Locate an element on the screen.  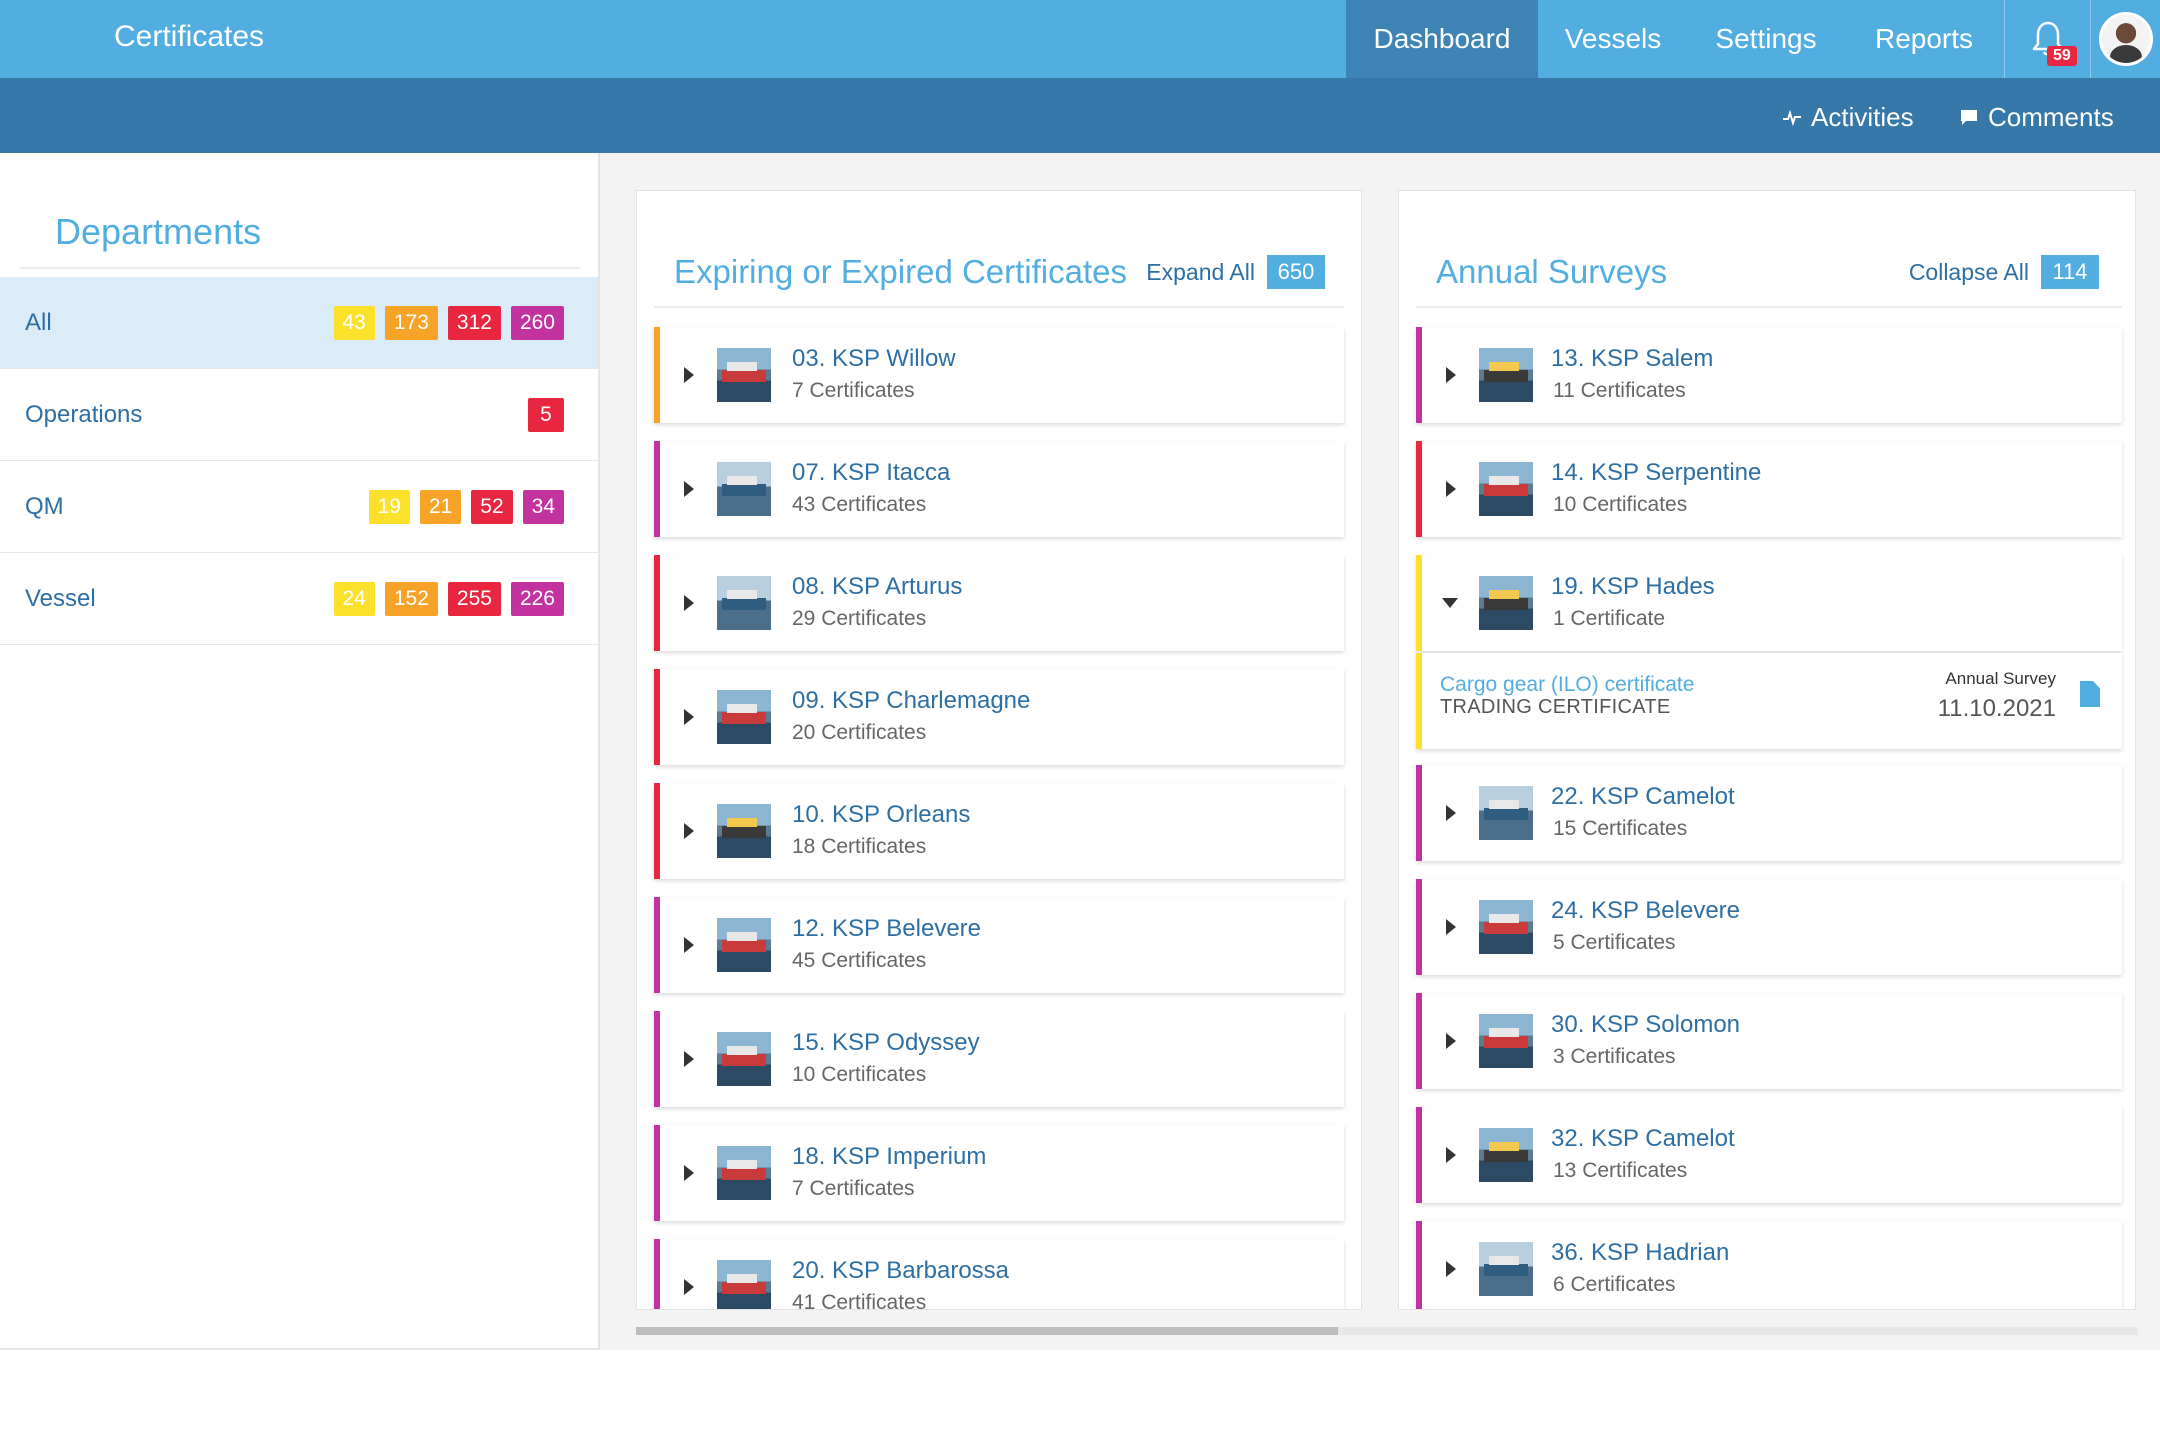
panel-title: Expiring or Expired Certificates is located at coordinates (901, 271).